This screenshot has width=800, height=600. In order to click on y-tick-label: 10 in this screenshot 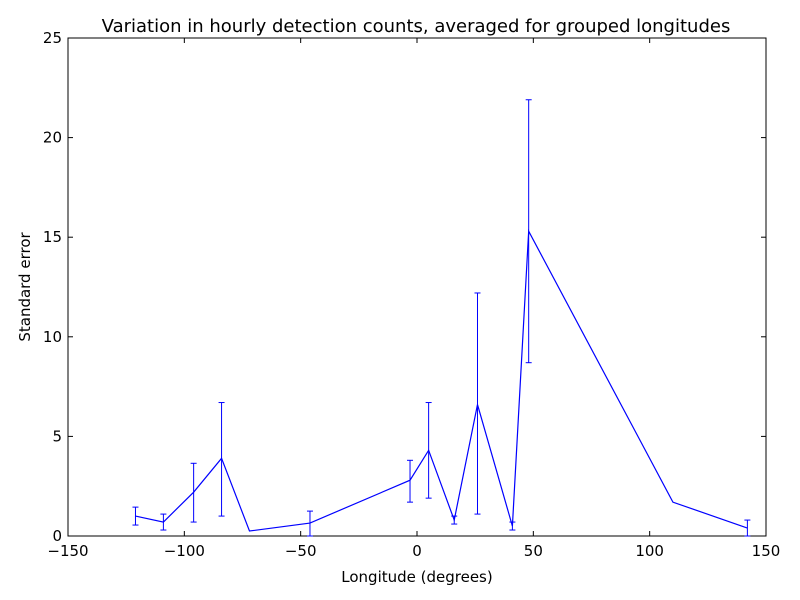, I will do `click(52, 337)`.